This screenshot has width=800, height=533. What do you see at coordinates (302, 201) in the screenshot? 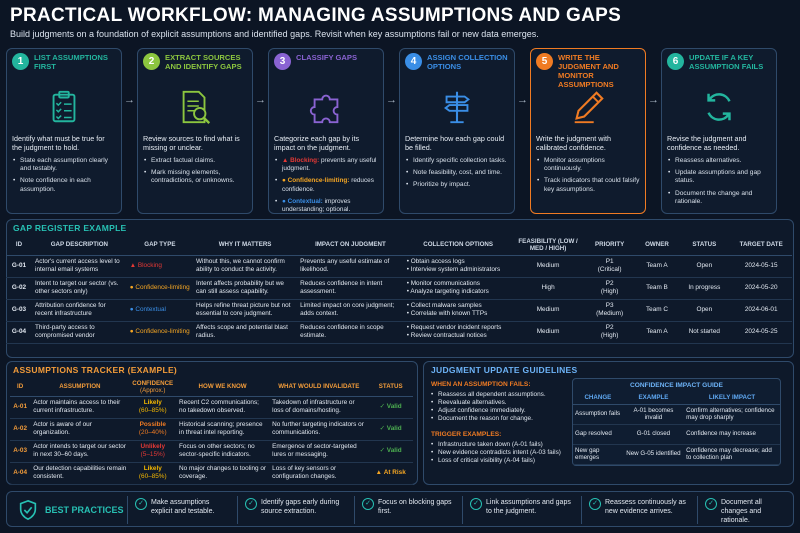
I see `gap-class-label: ● Contextual:` at bounding box center [302, 201].